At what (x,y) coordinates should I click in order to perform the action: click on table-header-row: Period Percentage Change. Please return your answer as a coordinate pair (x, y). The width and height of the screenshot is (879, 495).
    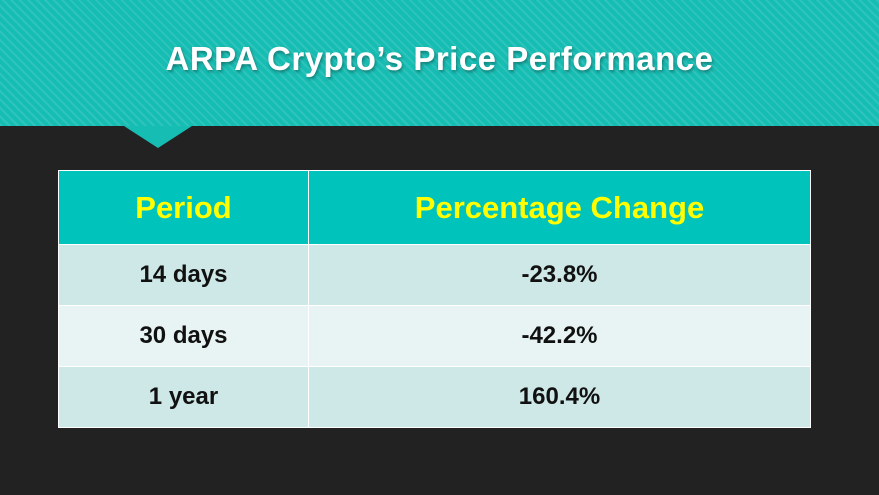
    Looking at the image, I should click on (434, 207).